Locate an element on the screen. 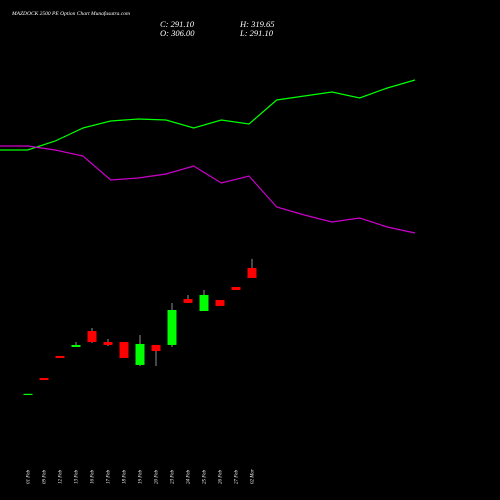  x-tick-label: 26 Feb is located at coordinates (221, 476).